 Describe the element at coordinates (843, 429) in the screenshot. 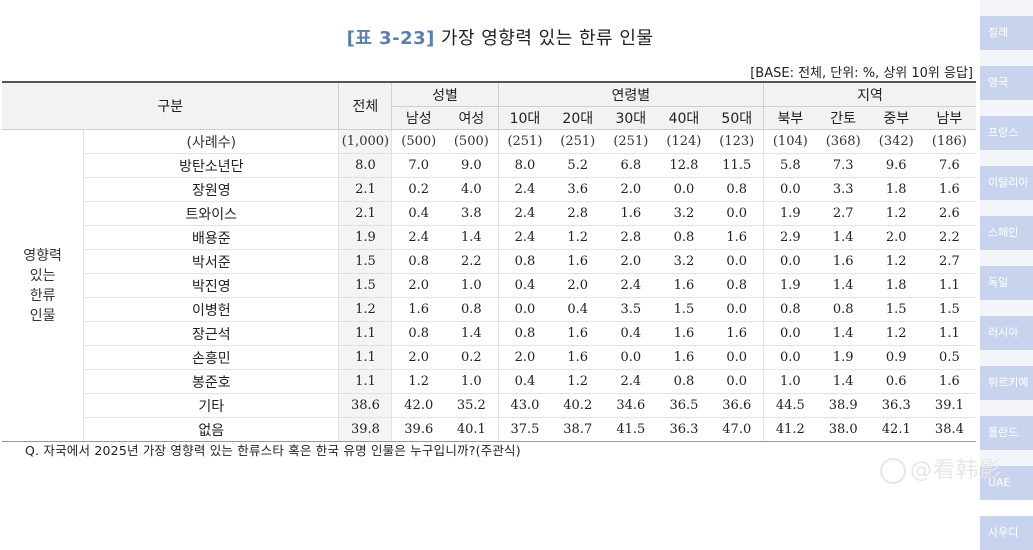

I see `table-cell: 38.0` at that location.